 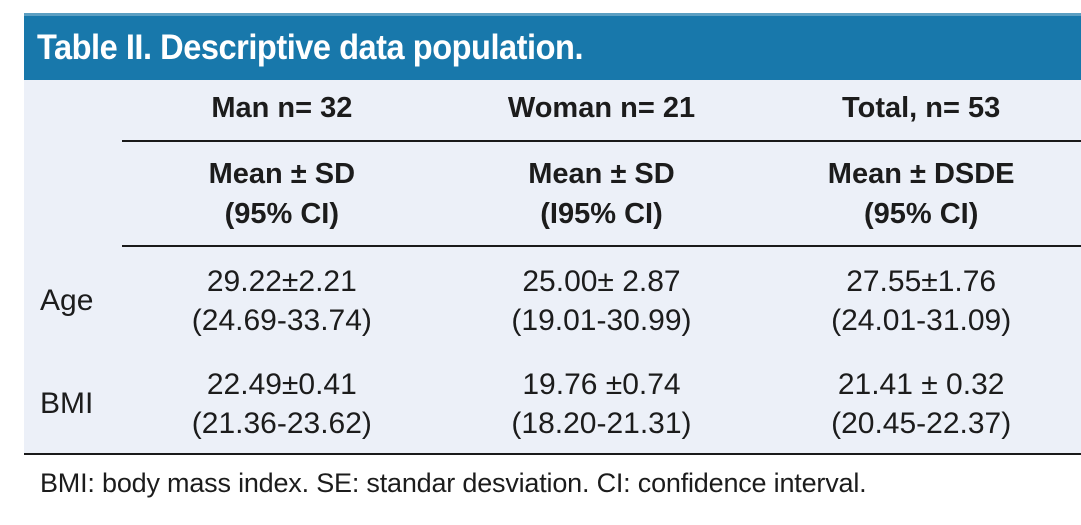 I want to click on bmi-man-ci: (21.36-23.62), so click(x=281, y=423).